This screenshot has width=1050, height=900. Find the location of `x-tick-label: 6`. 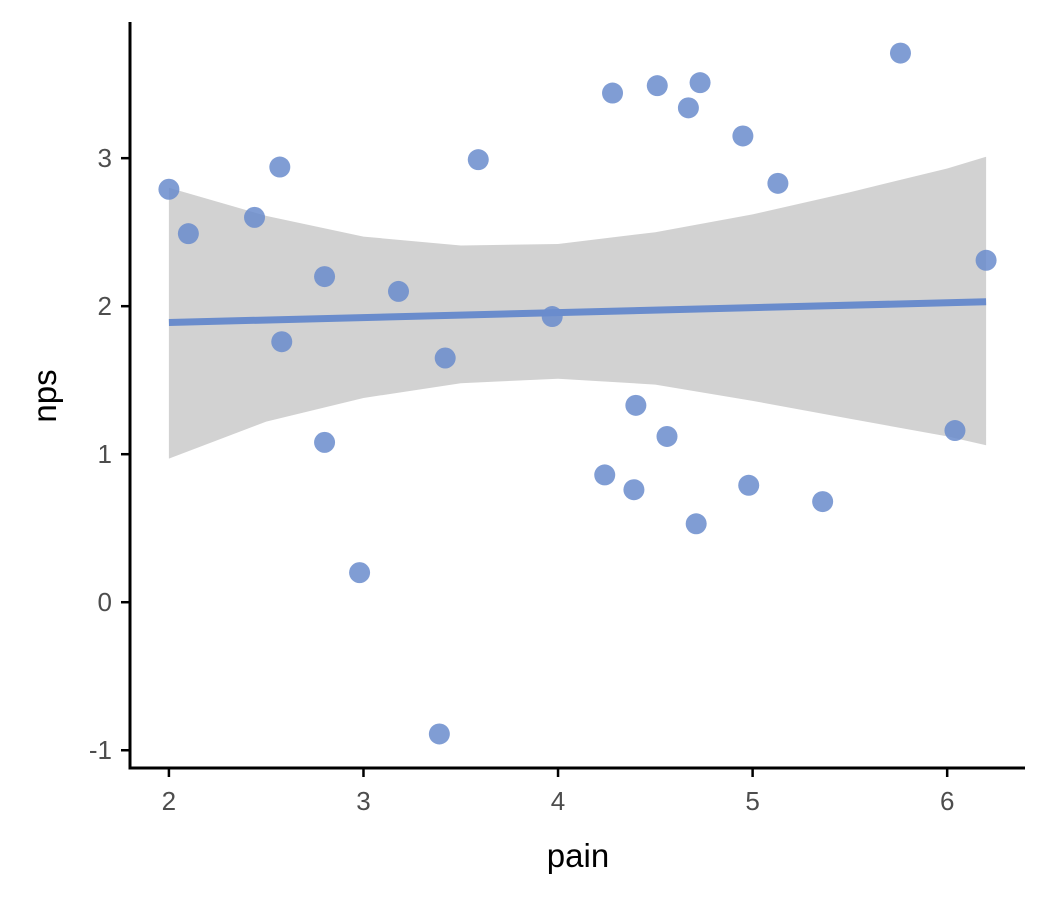

x-tick-label: 6 is located at coordinates (947, 801).